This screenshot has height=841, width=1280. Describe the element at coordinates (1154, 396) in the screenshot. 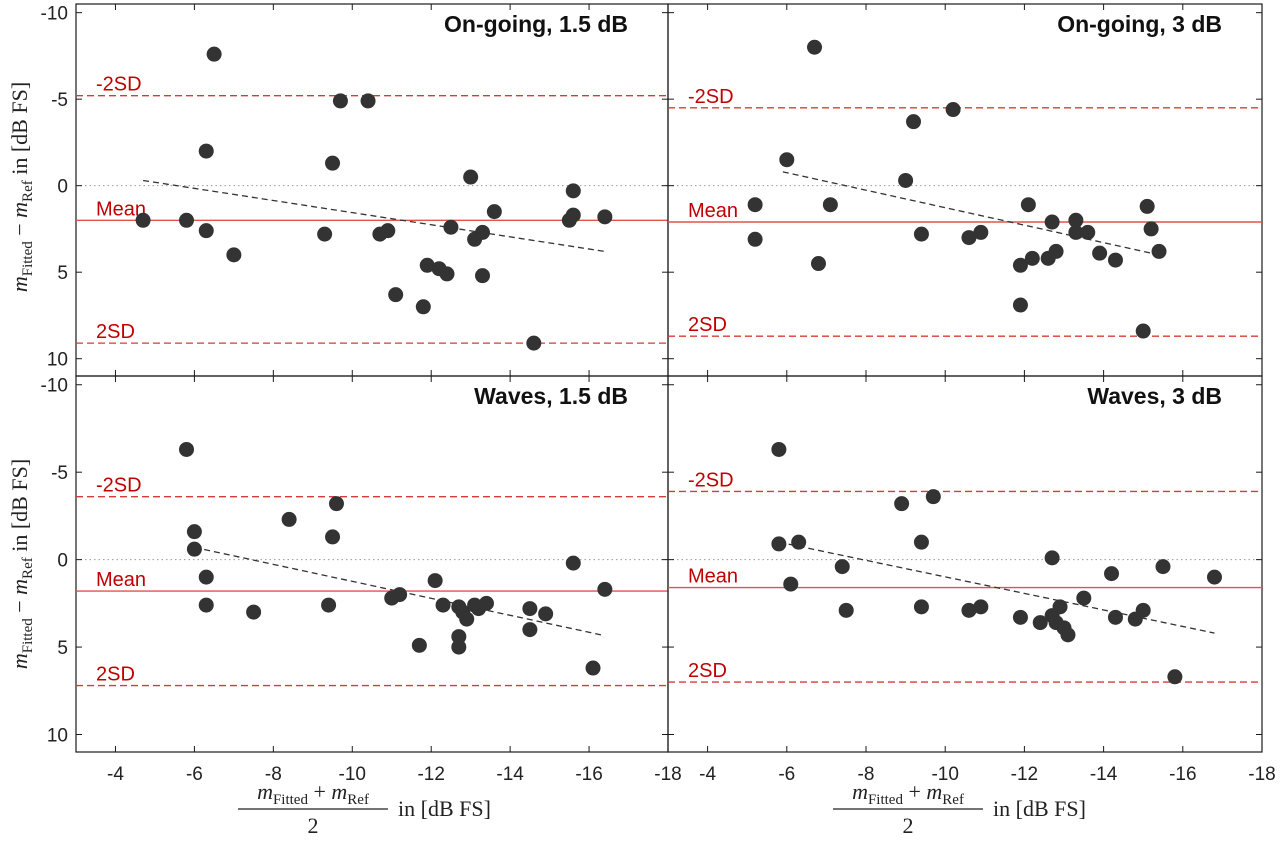

I see `panel-title: Waves, 3 dB` at that location.